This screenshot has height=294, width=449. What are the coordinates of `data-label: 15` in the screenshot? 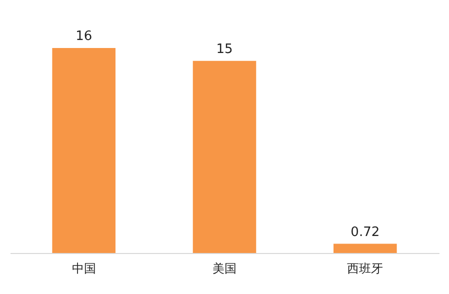 It's located at (224, 49).